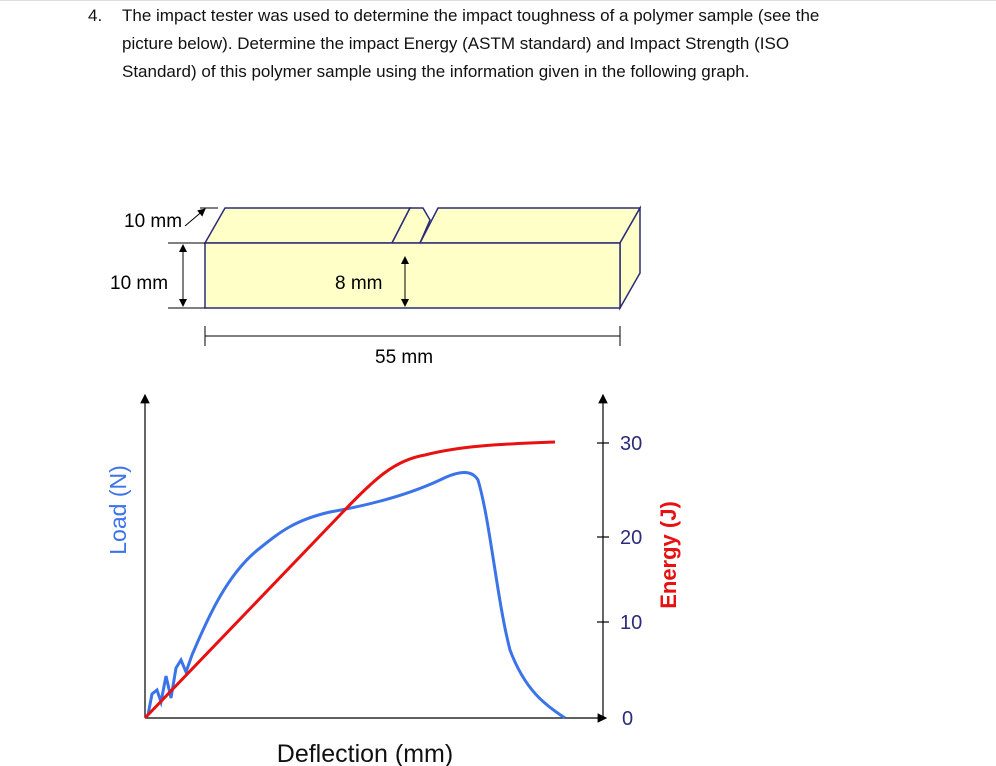 The image size is (996, 766). I want to click on question-number: 4., so click(95, 15).